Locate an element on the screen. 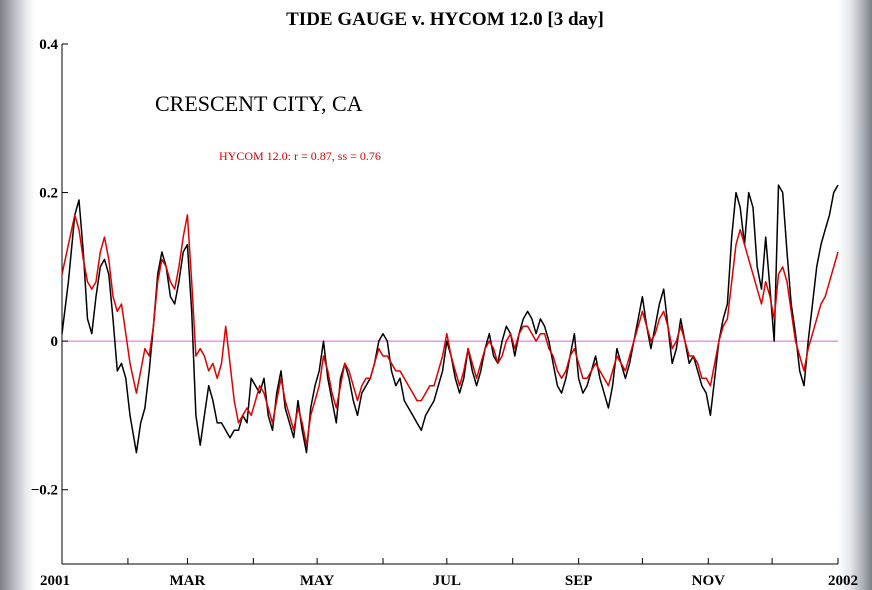  x-tick-label: MAY is located at coordinates (317, 581).